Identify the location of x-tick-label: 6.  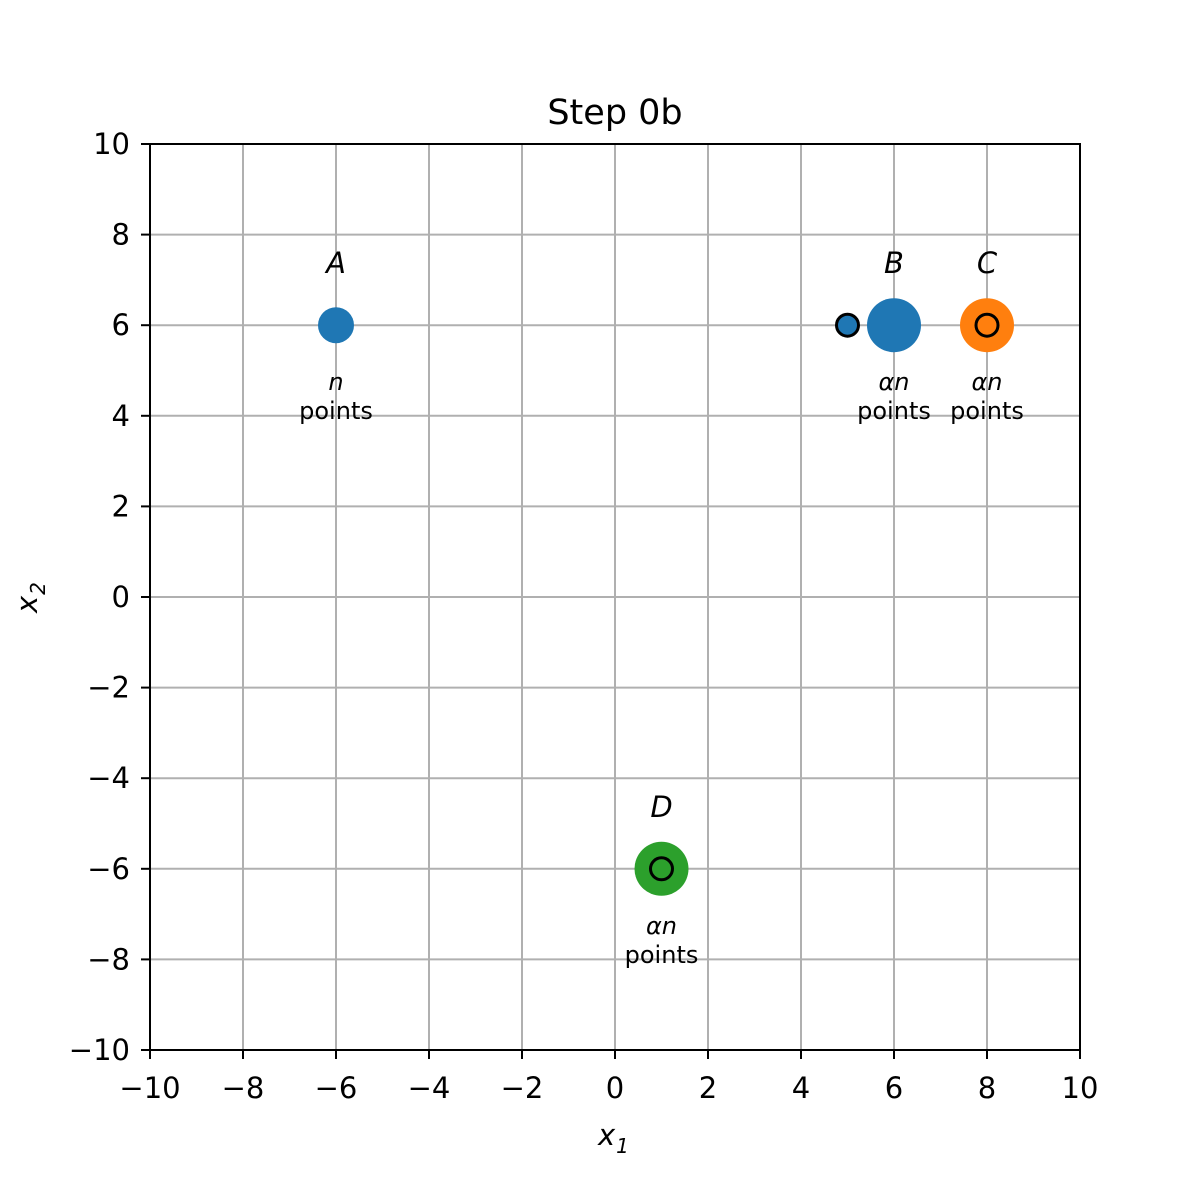
(894, 1088).